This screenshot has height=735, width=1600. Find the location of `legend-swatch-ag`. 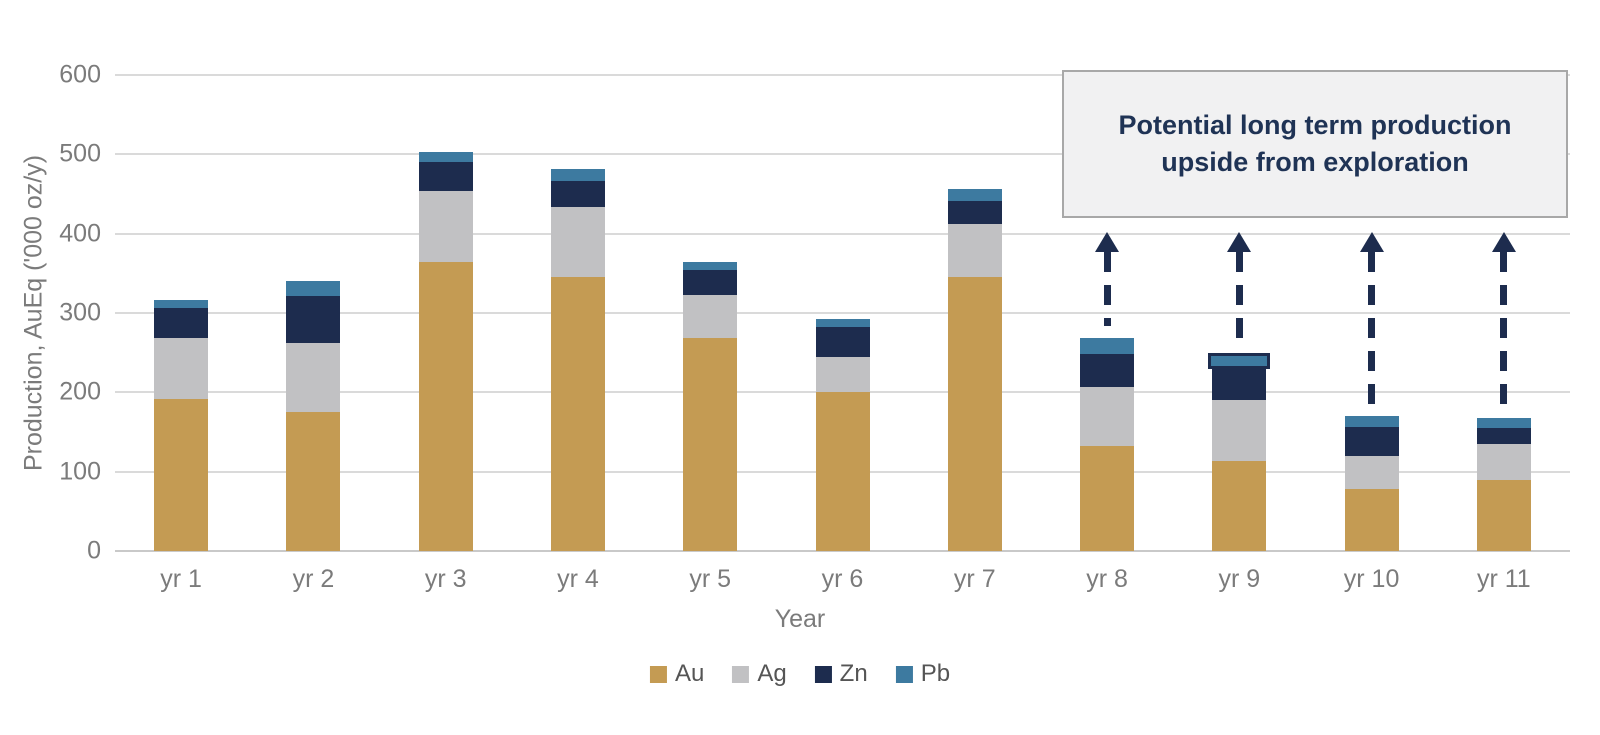

legend-swatch-ag is located at coordinates (741, 674).